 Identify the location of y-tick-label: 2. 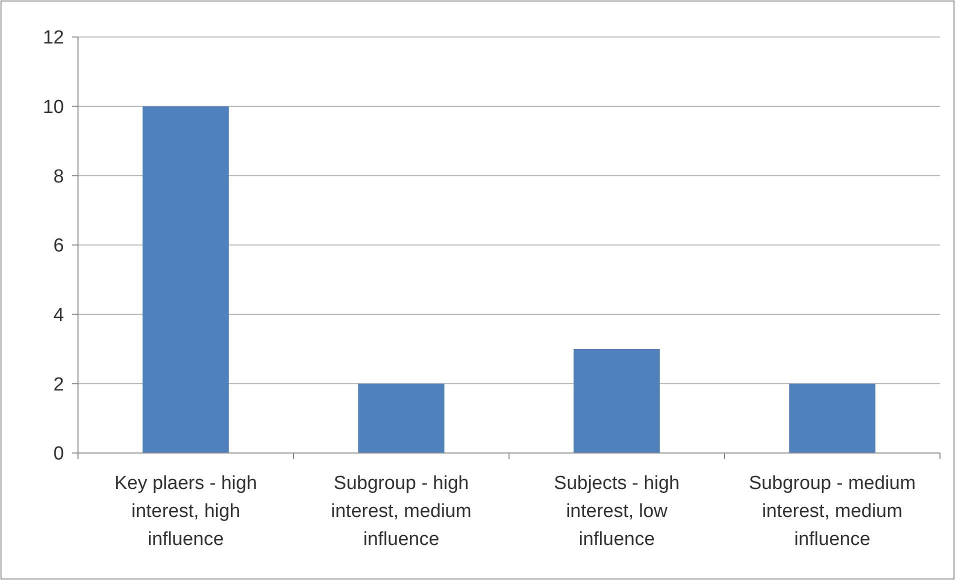
(58, 385).